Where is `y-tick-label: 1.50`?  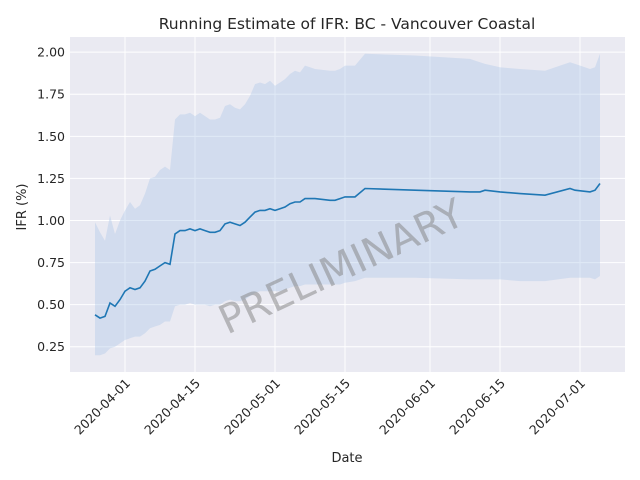 y-tick-label: 1.50 is located at coordinates (51, 136).